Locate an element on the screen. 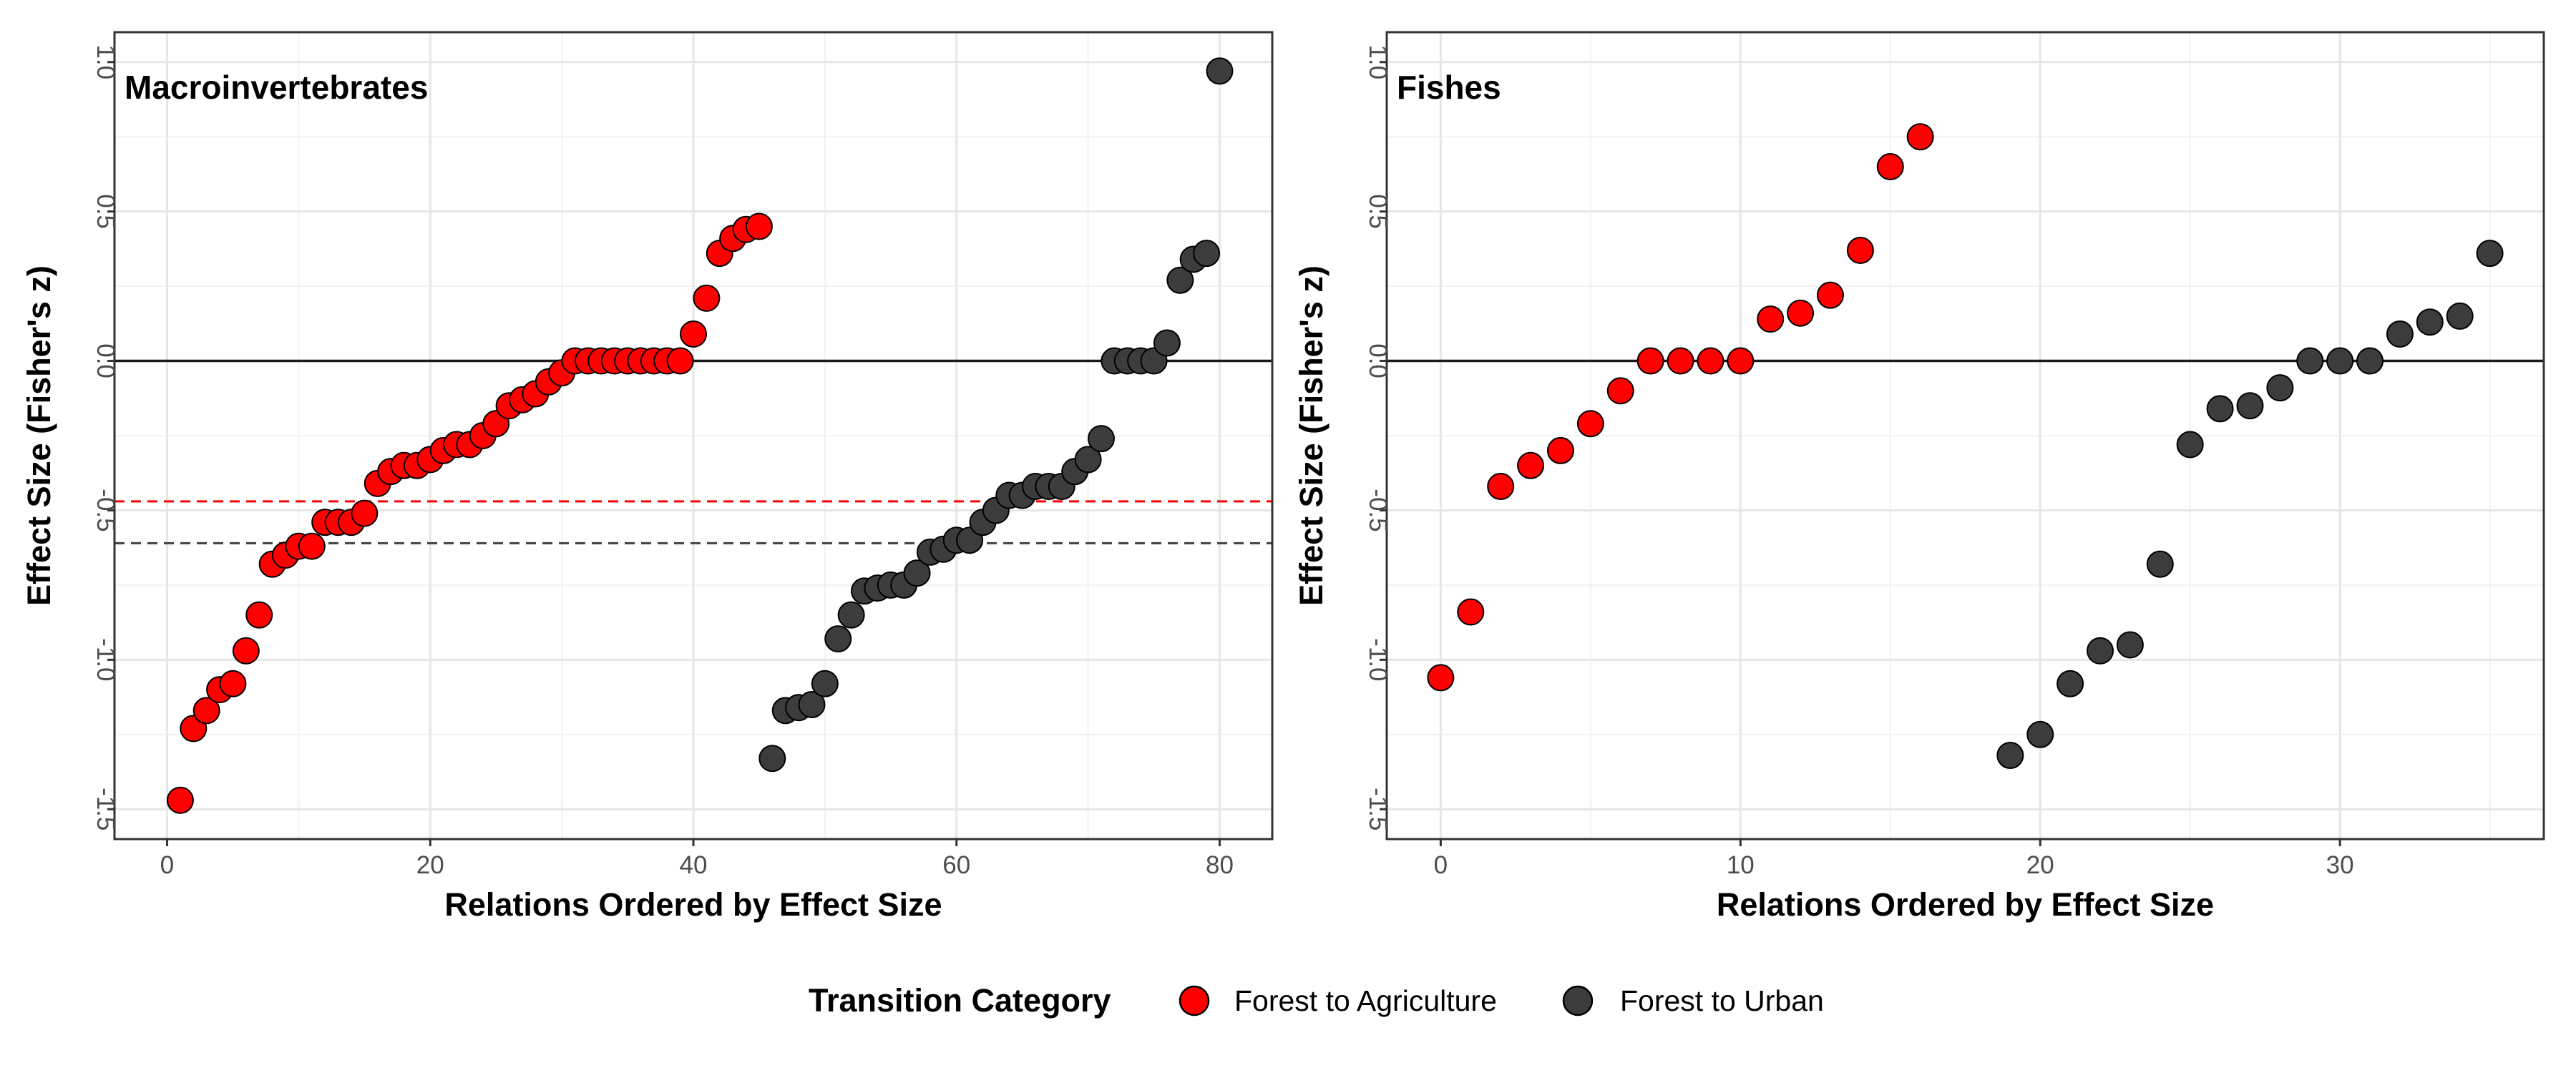  legend-swatch-forest-to-agriculture is located at coordinates (1194, 1000).